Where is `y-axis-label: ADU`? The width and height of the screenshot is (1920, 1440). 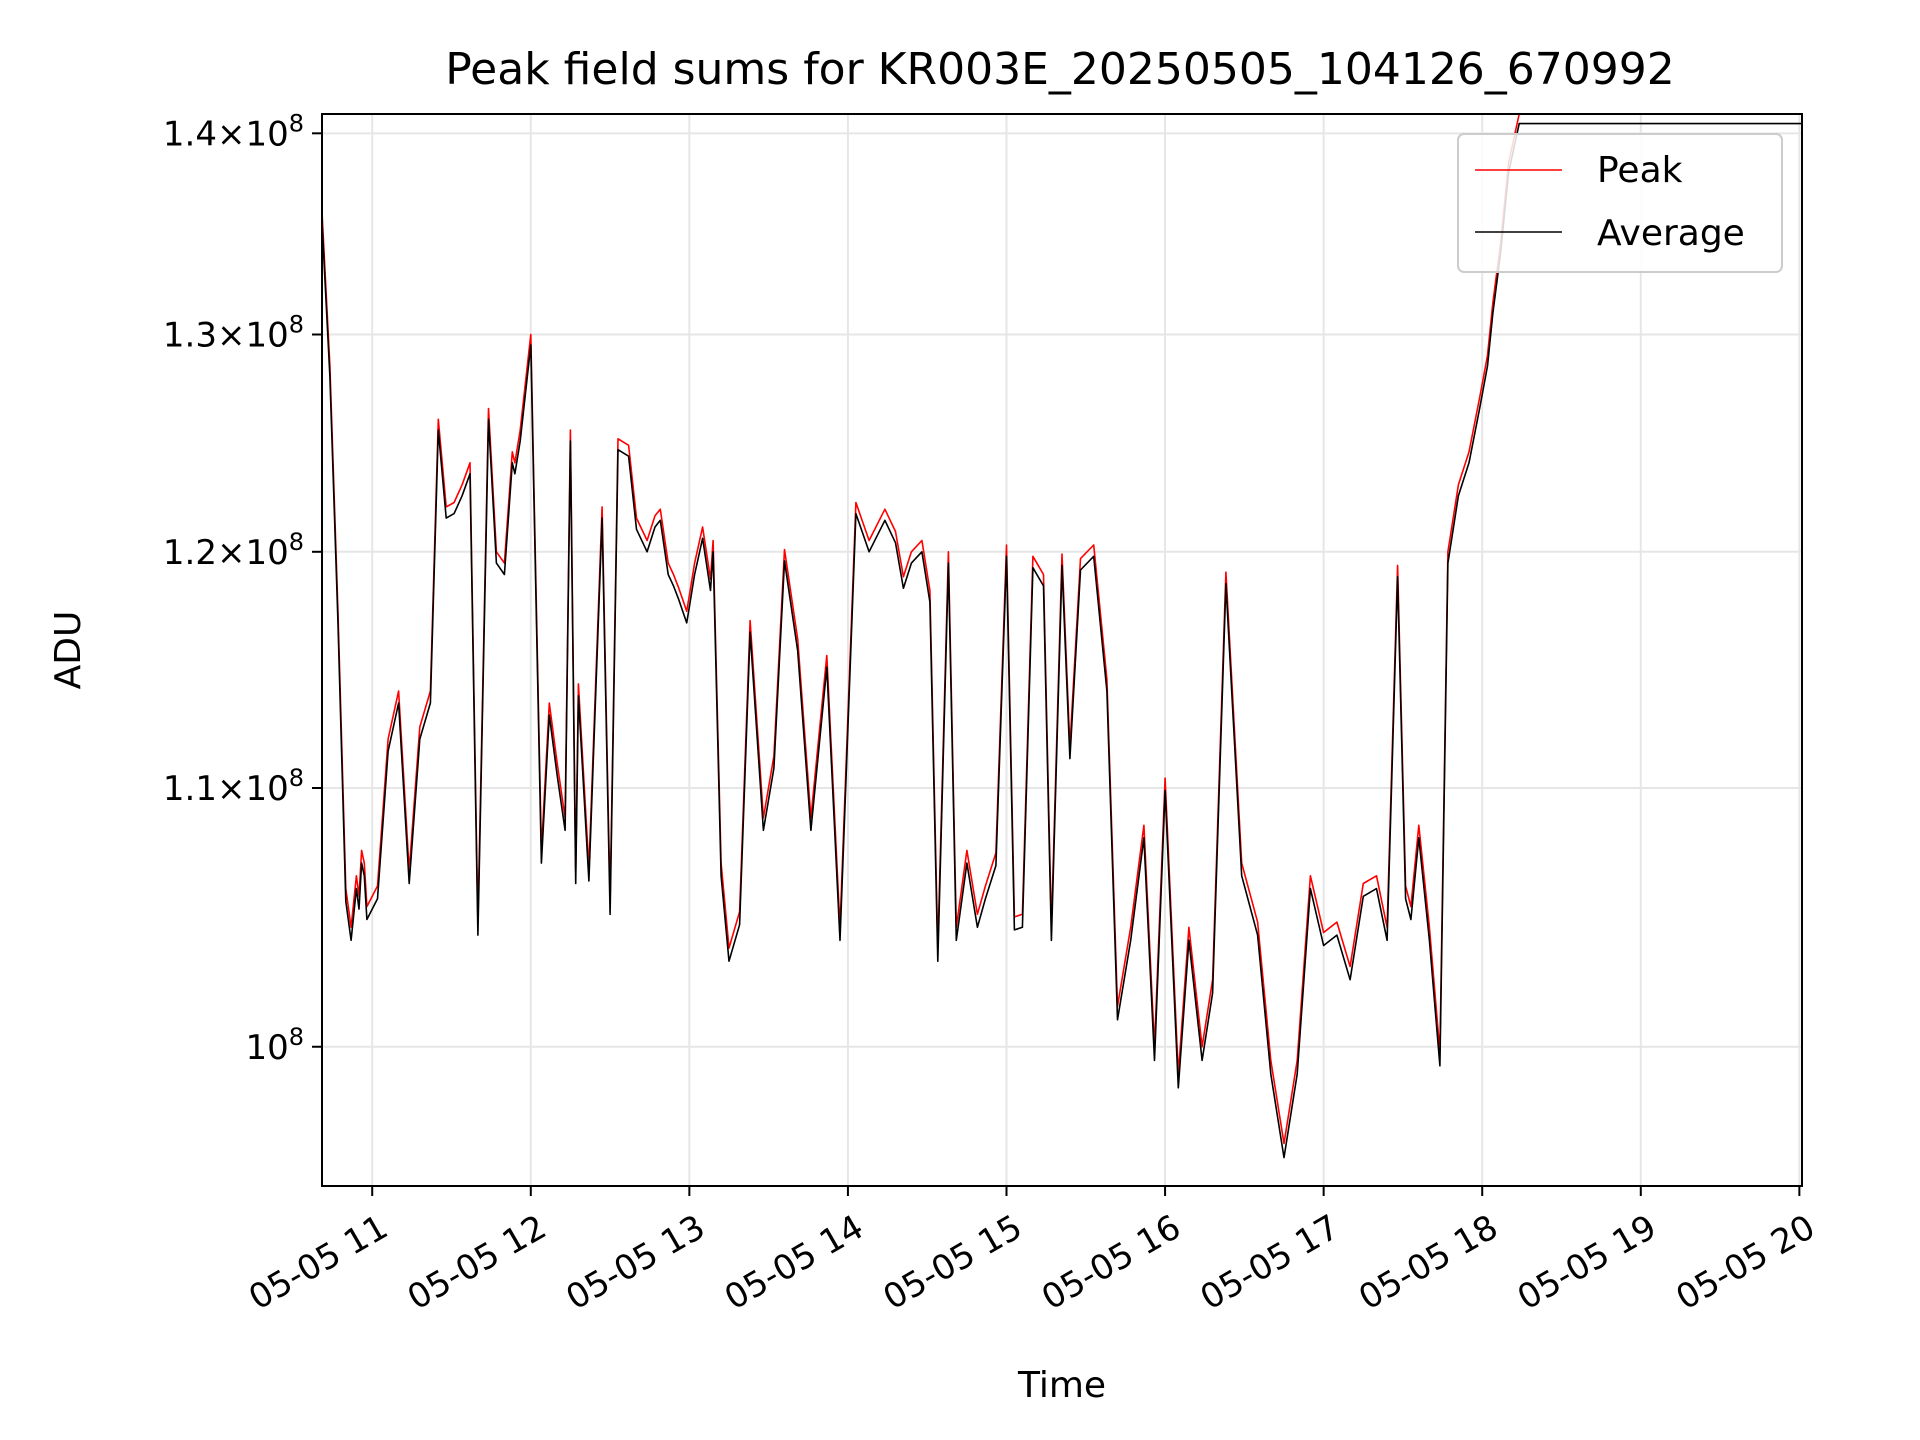 y-axis-label: ADU is located at coordinates (68, 650).